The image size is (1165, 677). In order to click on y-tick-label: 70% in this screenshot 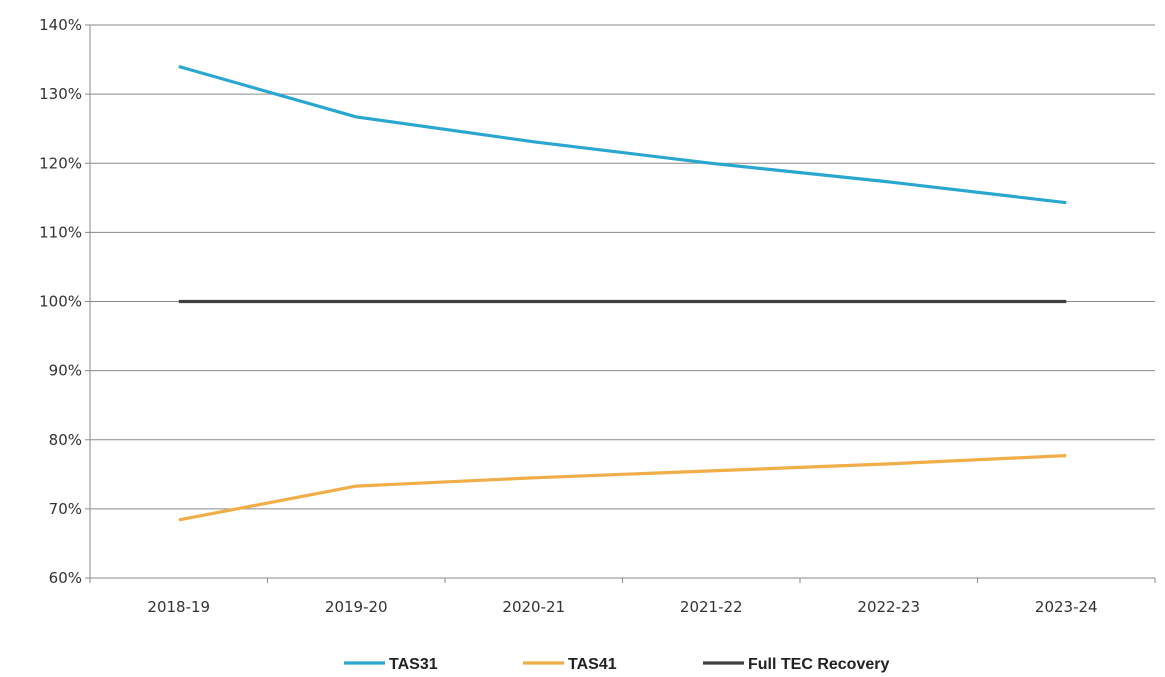, I will do `click(65, 509)`.